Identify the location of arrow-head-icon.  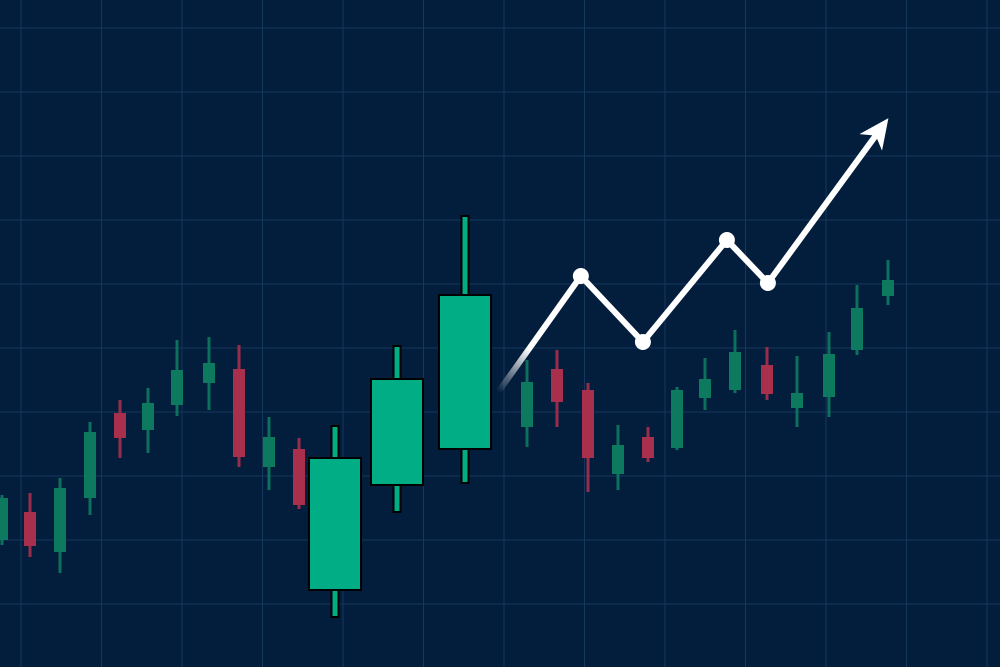
(874, 134).